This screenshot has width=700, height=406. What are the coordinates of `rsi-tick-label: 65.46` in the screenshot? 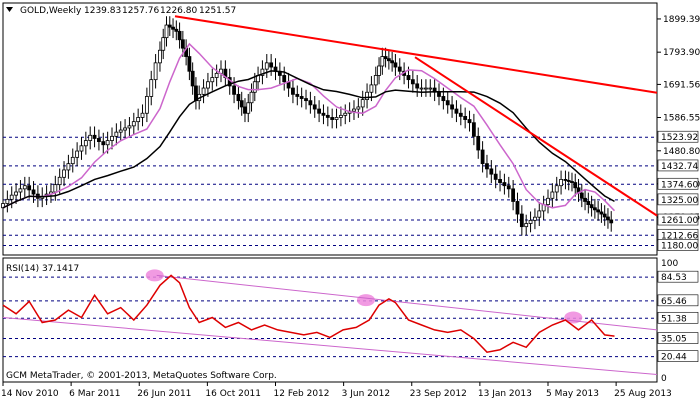 It's located at (674, 302).